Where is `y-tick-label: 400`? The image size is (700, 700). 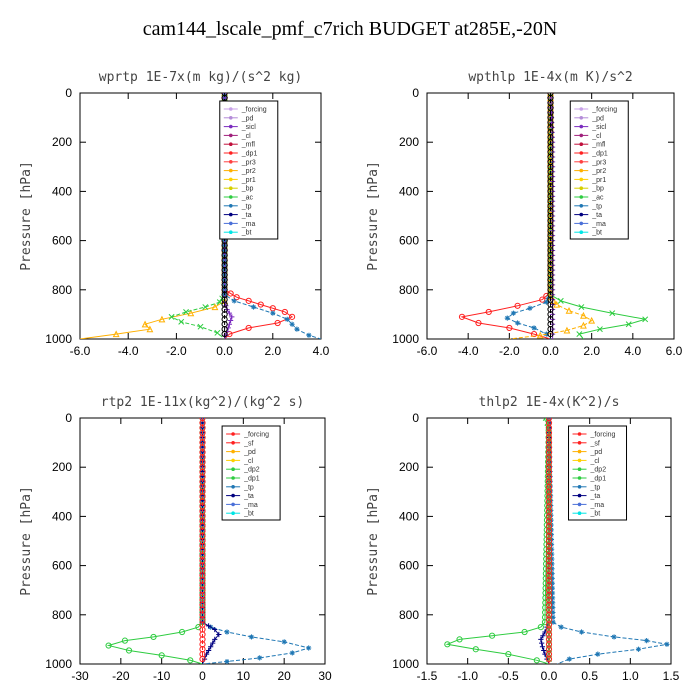
y-tick-label: 400 is located at coordinates (409, 191).